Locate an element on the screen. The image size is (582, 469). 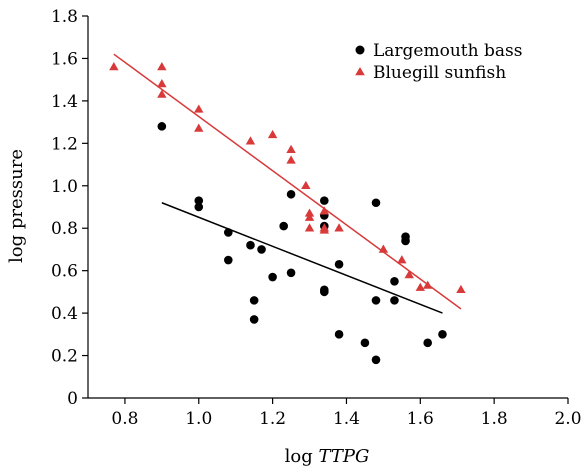
y-tick-label: 1.0 is located at coordinates (64, 187).